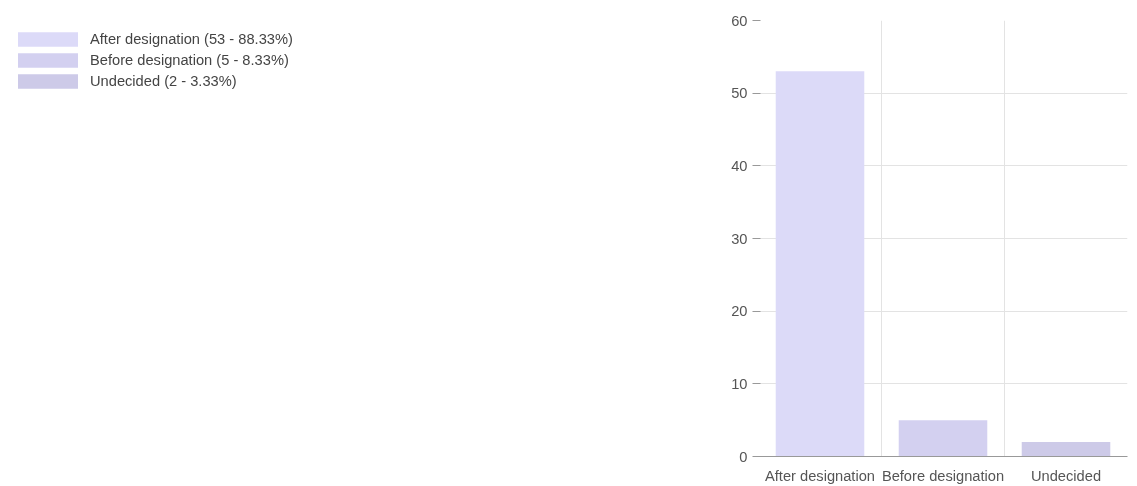  What do you see at coordinates (163, 81) in the screenshot?
I see `legend-label: Undecided (2 - 3.33%)` at bounding box center [163, 81].